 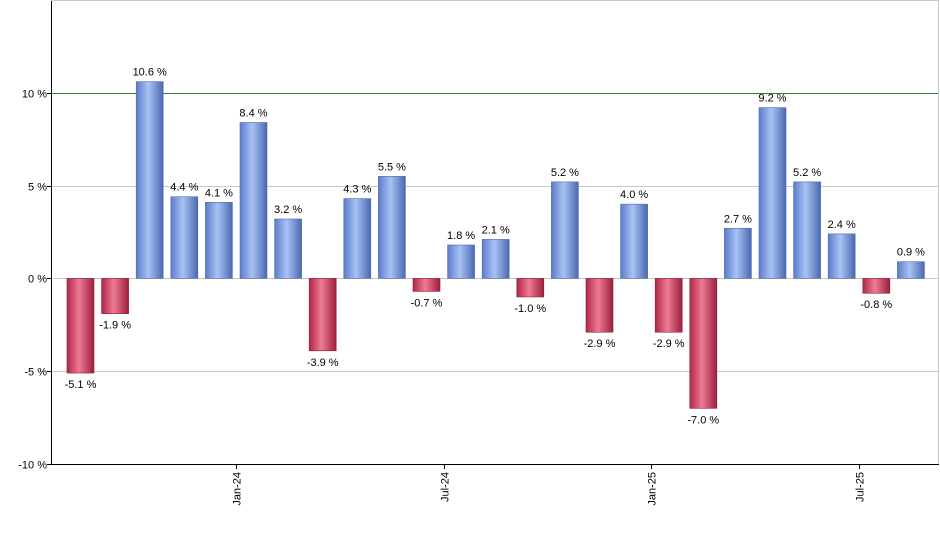 I want to click on x-tick-label: Jul-25, so click(x=861, y=487).